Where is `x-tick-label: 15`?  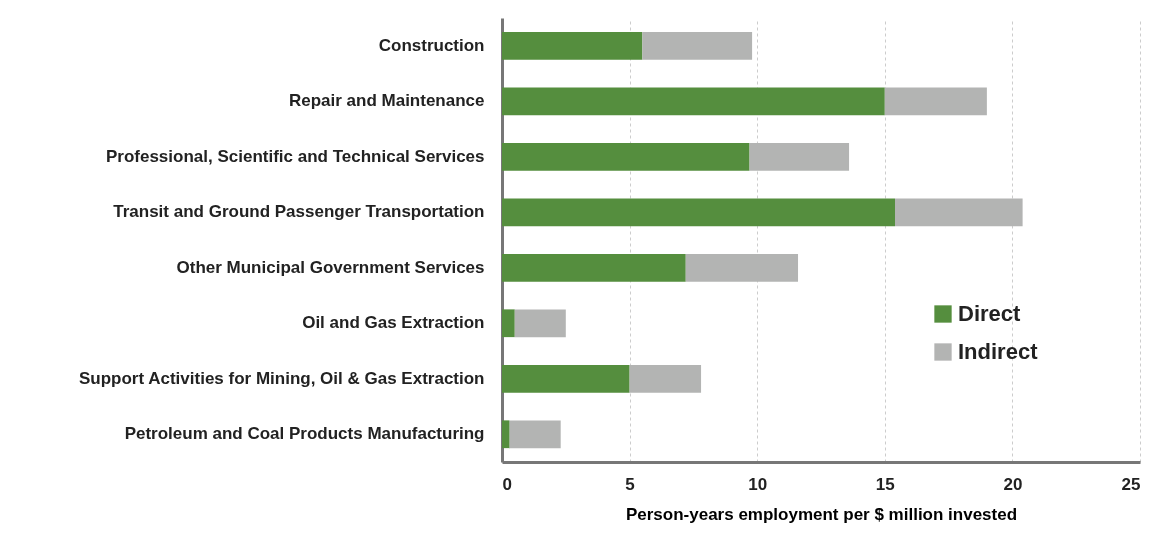
x-tick-label: 15 is located at coordinates (885, 484).